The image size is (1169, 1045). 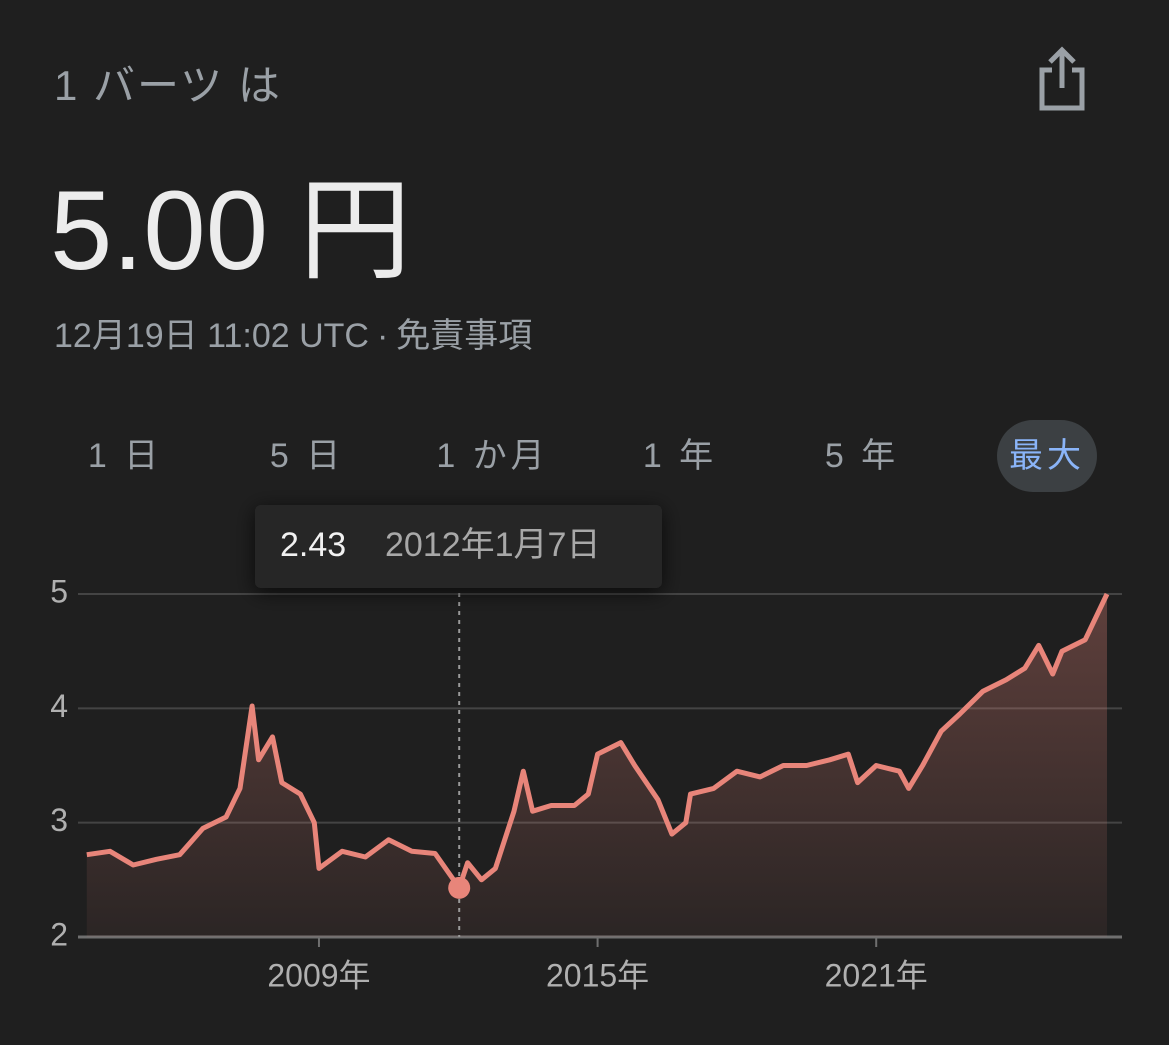 I want to click on timestamp-line: 12月19日 11:02 UTC · 免責事項, so click(x=297, y=332).